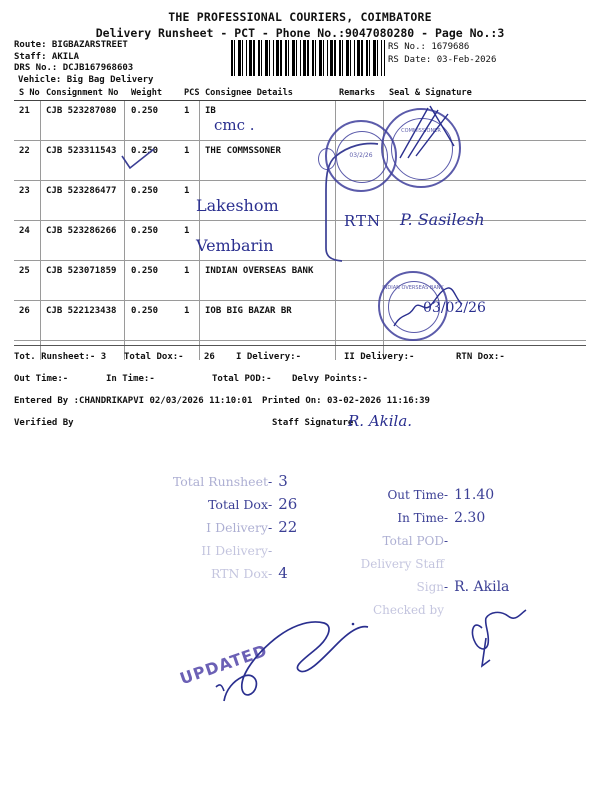  Describe the element at coordinates (234, 550) in the screenshot. I see `summary-left-label: II Delivery` at that location.